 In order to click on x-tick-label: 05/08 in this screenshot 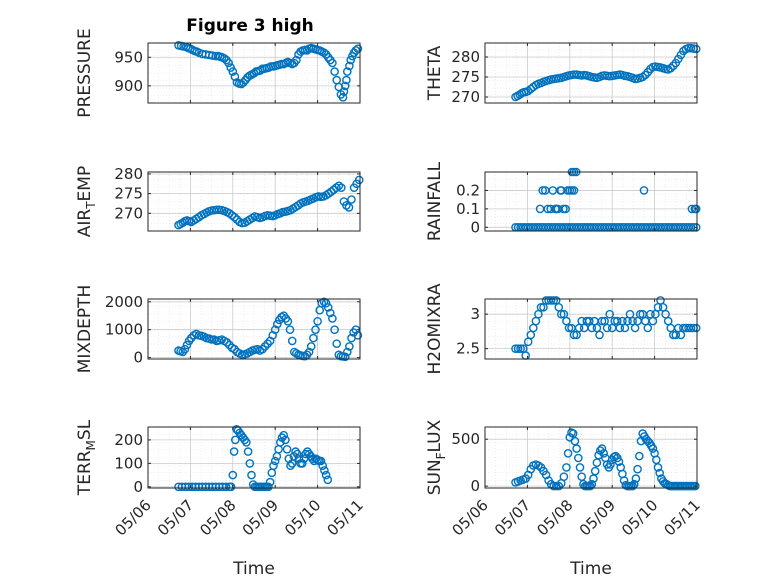, I will do `click(217, 517)`.